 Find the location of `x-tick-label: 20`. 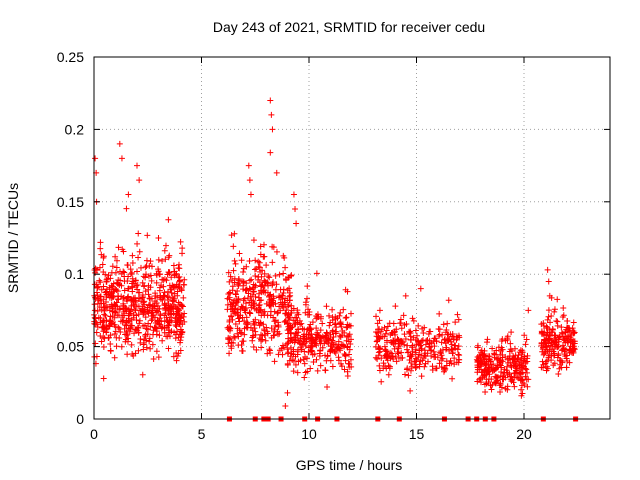

x-tick-label: 20 is located at coordinates (524, 434).